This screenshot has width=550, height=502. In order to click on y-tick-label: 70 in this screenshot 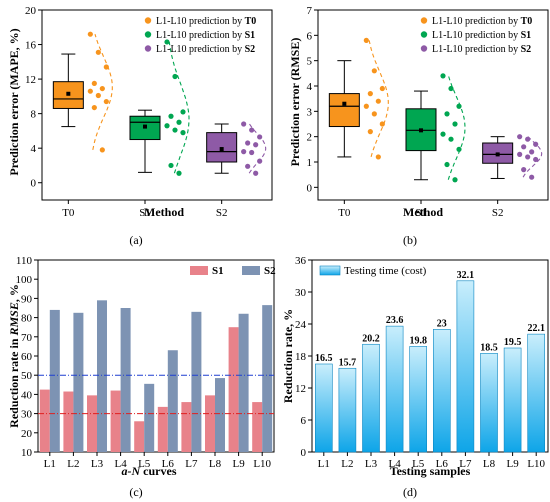, I will do `click(27, 338)`.